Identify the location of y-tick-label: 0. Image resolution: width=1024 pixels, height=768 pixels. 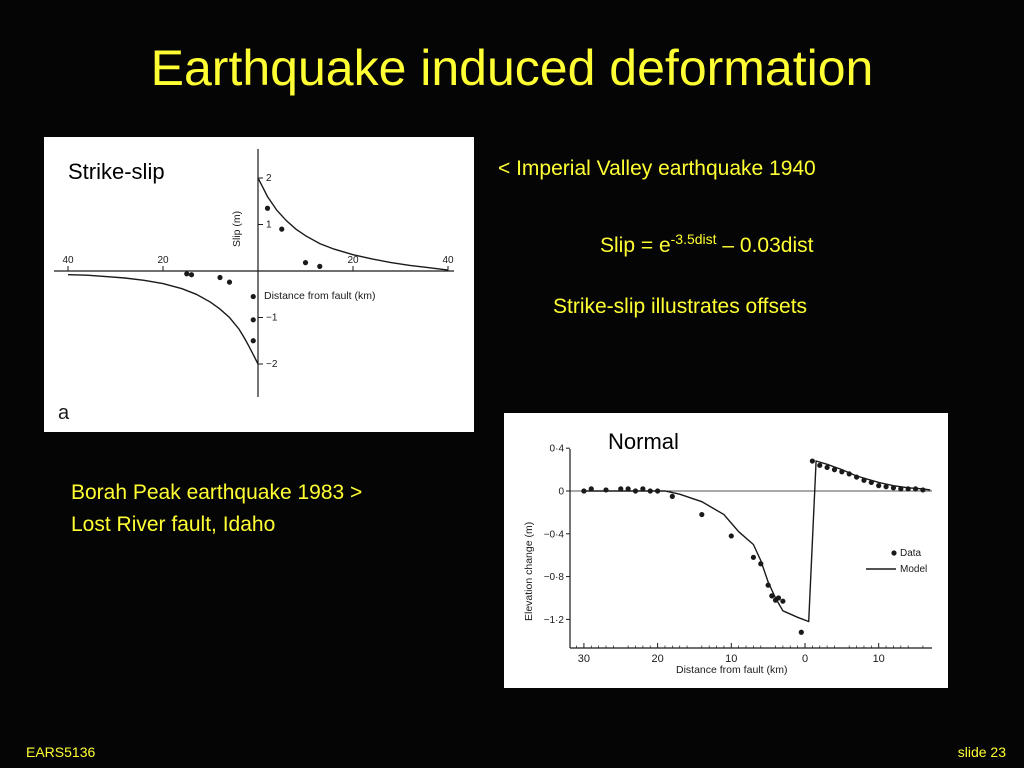
(561, 492).